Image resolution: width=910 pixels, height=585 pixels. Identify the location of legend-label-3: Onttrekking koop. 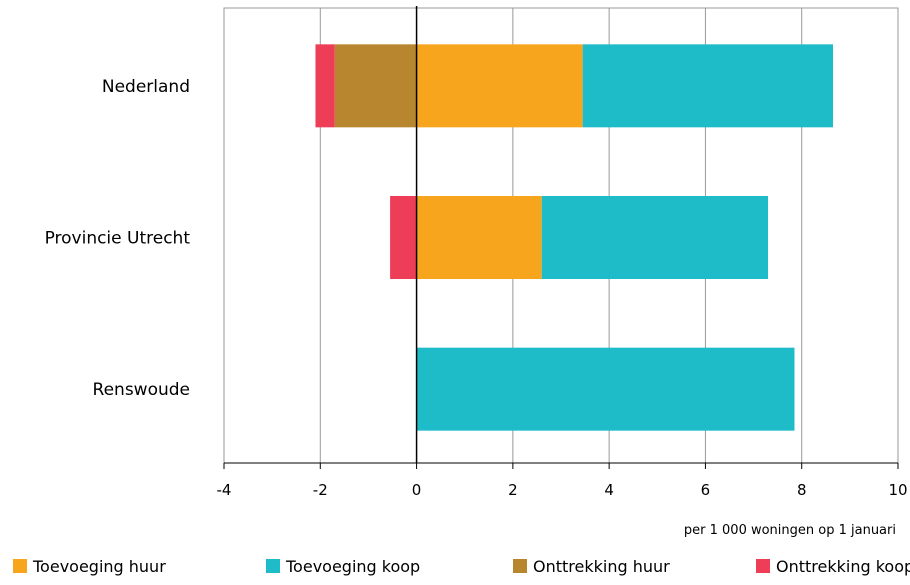
(843, 566).